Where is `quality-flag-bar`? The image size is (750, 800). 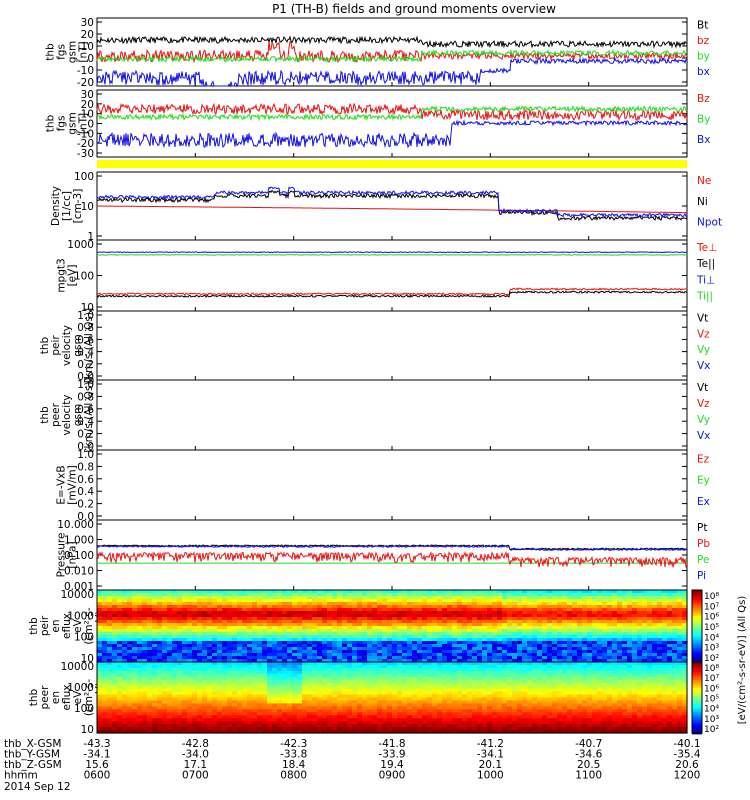 quality-flag-bar is located at coordinates (392, 164).